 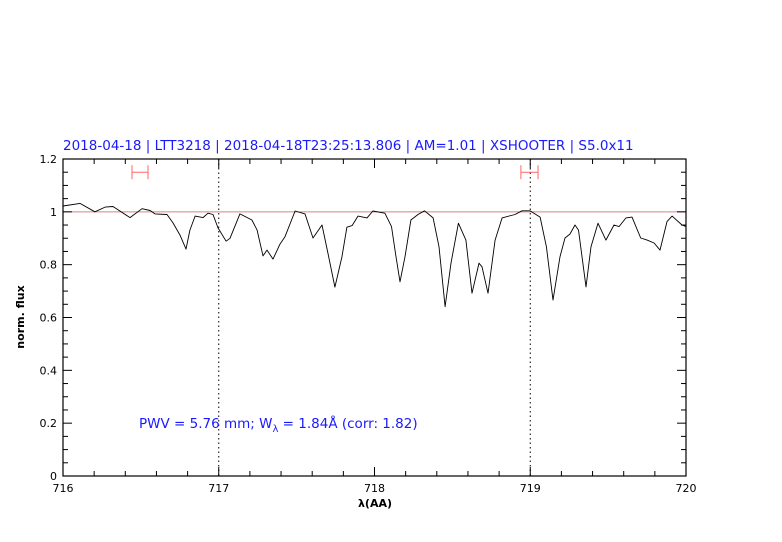 I want to click on pwv-annotation: PWV = 5.76 mm; Wλ = 1.84Å (corr: 1.82), so click(x=278, y=425).